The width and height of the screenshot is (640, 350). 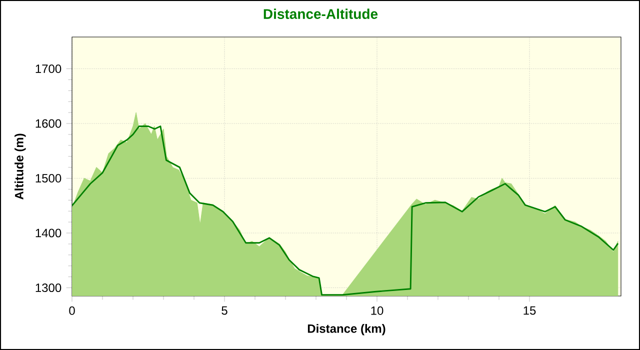 What do you see at coordinates (49, 123) in the screenshot?
I see `y-tick-label: 1600` at bounding box center [49, 123].